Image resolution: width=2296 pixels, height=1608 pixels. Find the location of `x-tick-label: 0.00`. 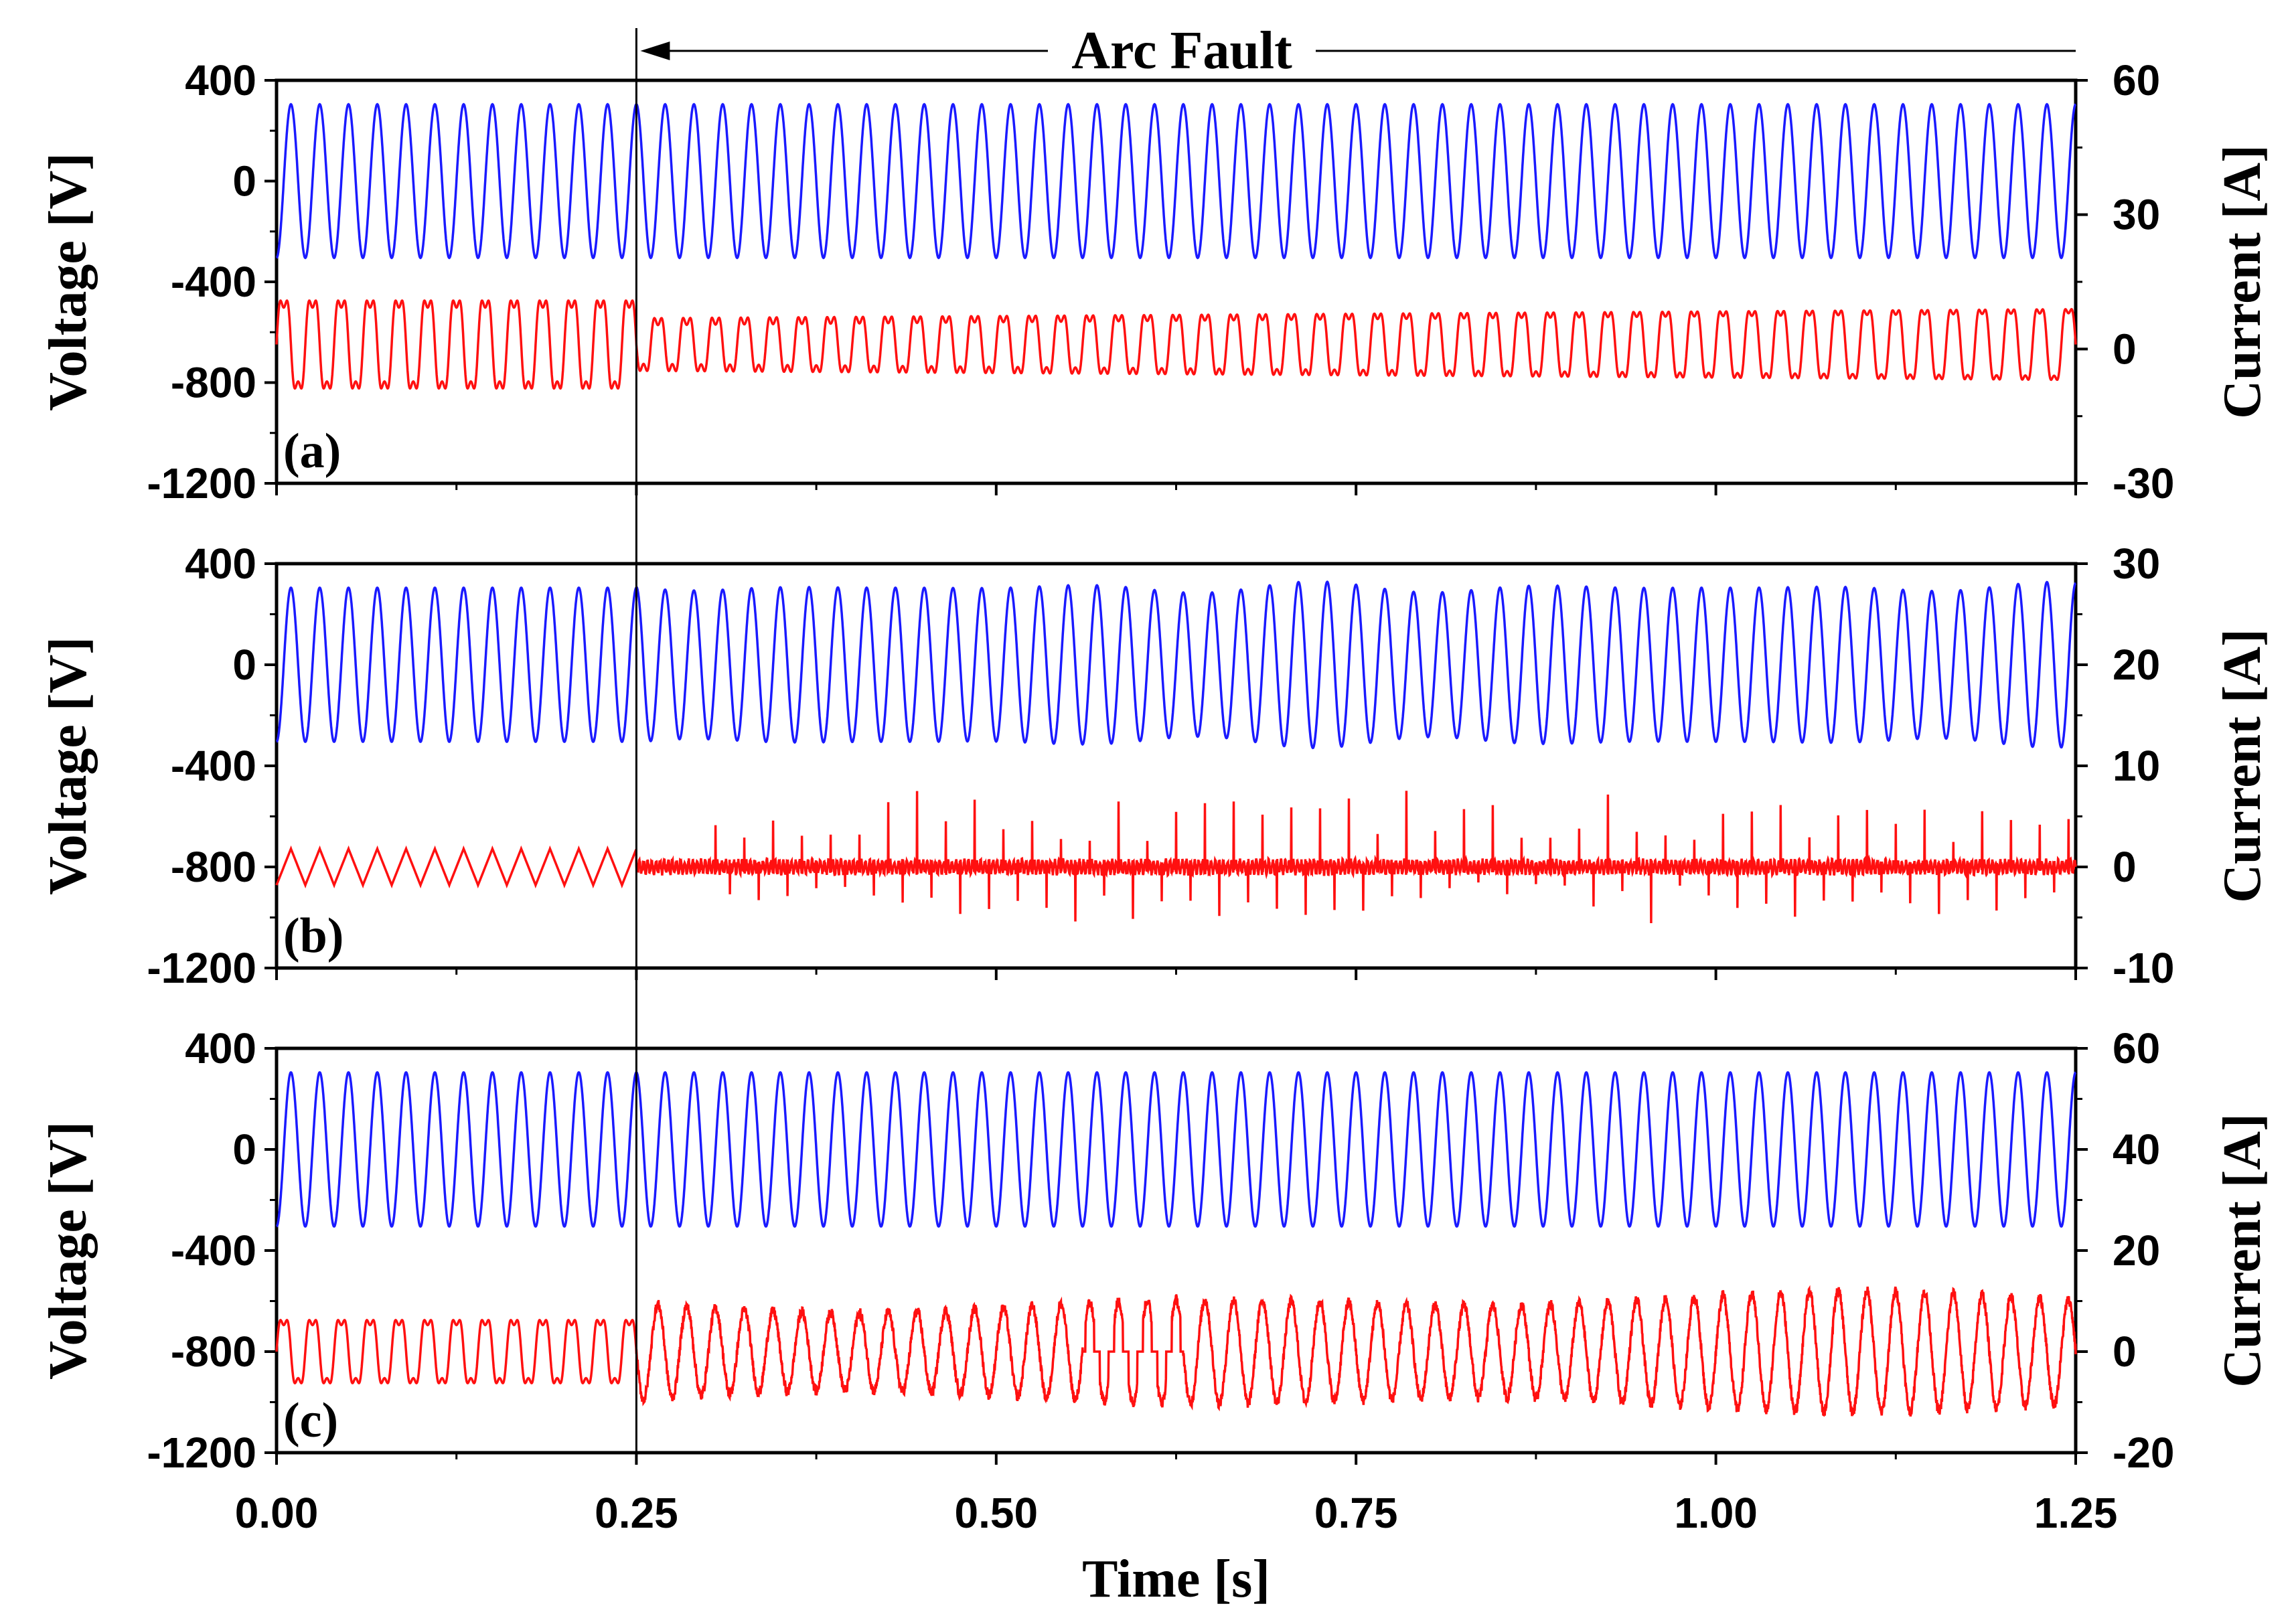

x-tick-label: 0.00 is located at coordinates (277, 1513).